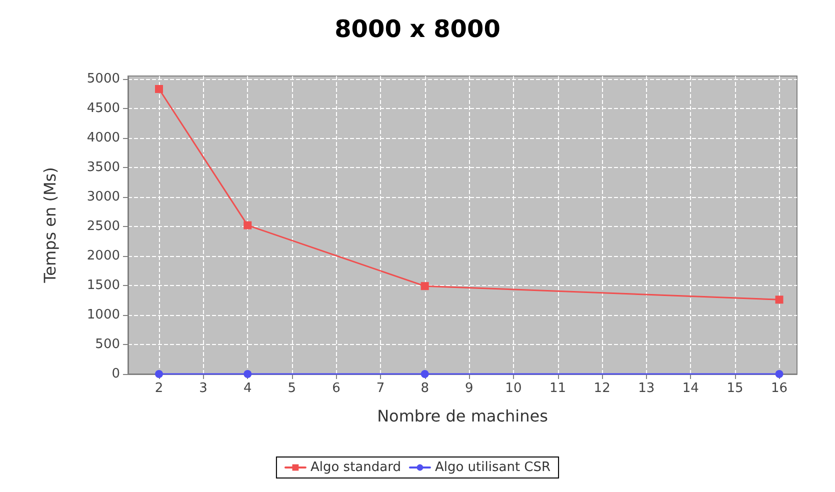 The width and height of the screenshot is (835, 492). What do you see at coordinates (469, 388) in the screenshot?
I see `x-tick-label: 9` at bounding box center [469, 388].